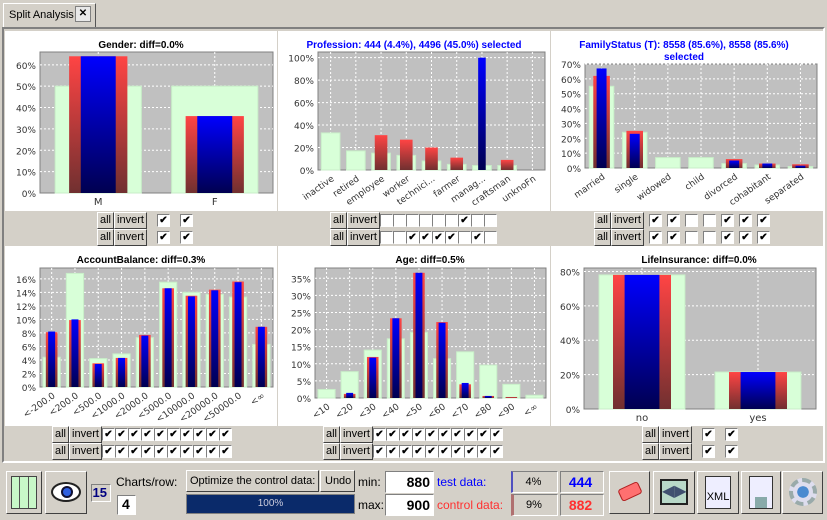 The width and height of the screenshot is (827, 520). I want to click on close-icon: ✕, so click(83, 14).